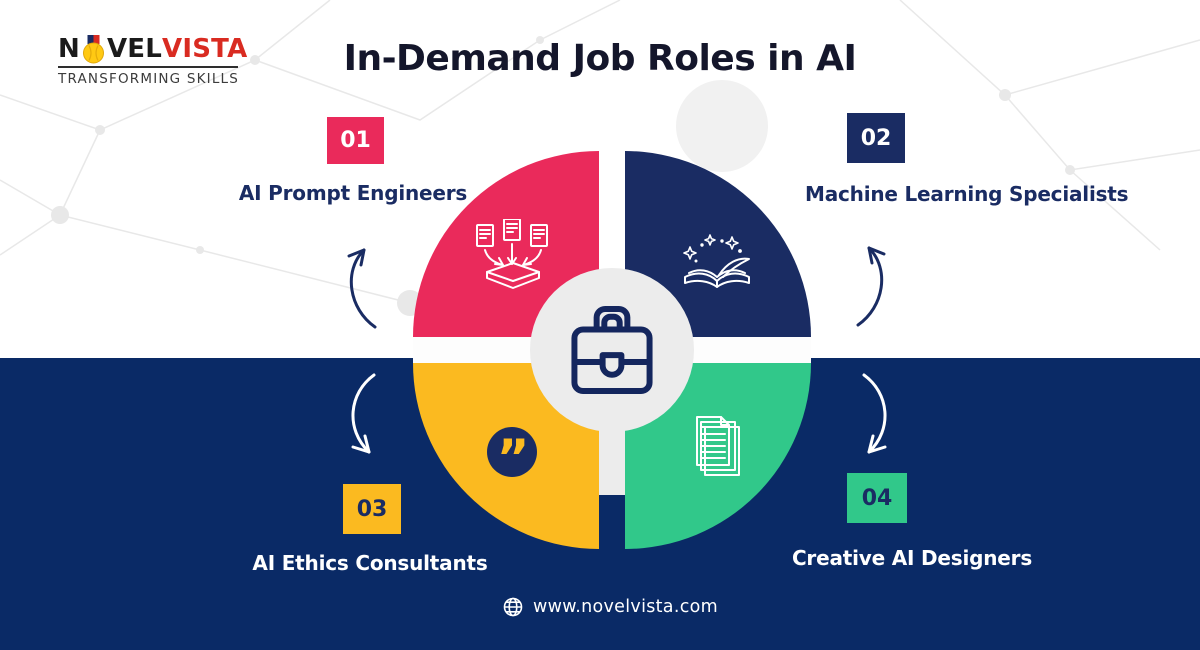 Image resolution: width=1200 pixels, height=650 pixels. I want to click on globe-icon, so click(513, 607).